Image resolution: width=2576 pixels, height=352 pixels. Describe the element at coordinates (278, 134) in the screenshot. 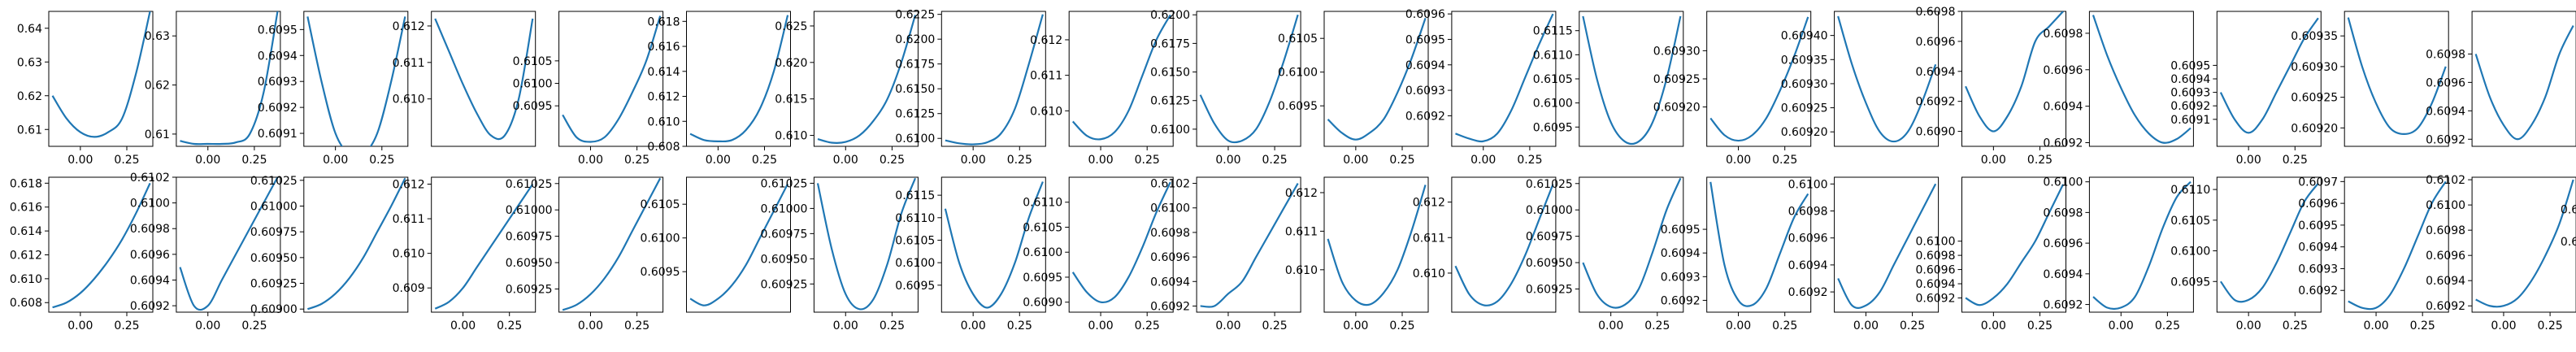

I see `y-tick-label: 0.6091` at that location.